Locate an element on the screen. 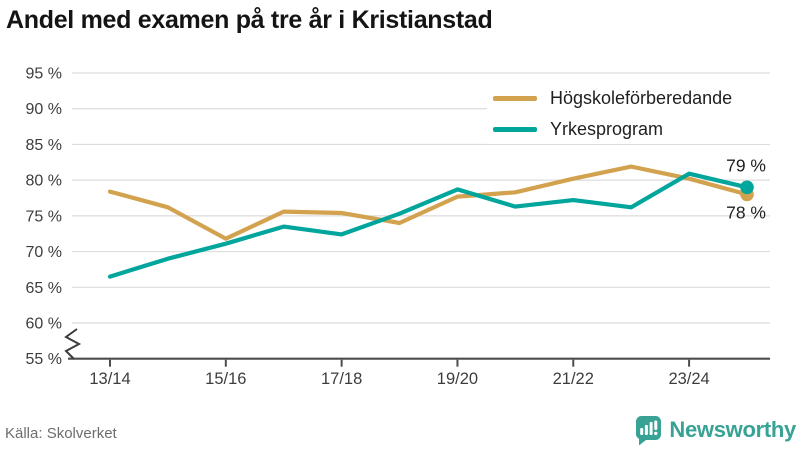 The height and width of the screenshot is (450, 800). y-tick-label: 70 % is located at coordinates (44, 252).